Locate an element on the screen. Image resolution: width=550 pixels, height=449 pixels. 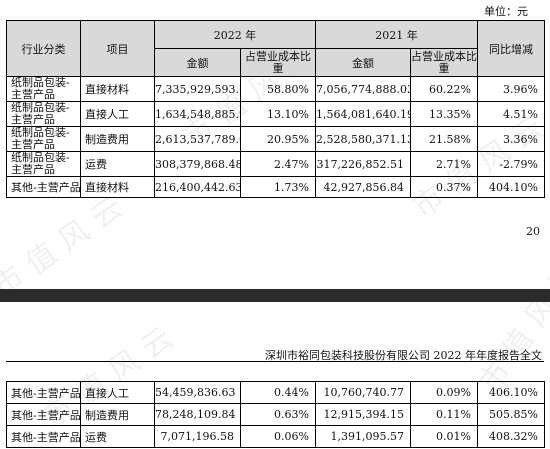
yoy-cell: 404.10% is located at coordinates (511, 187).